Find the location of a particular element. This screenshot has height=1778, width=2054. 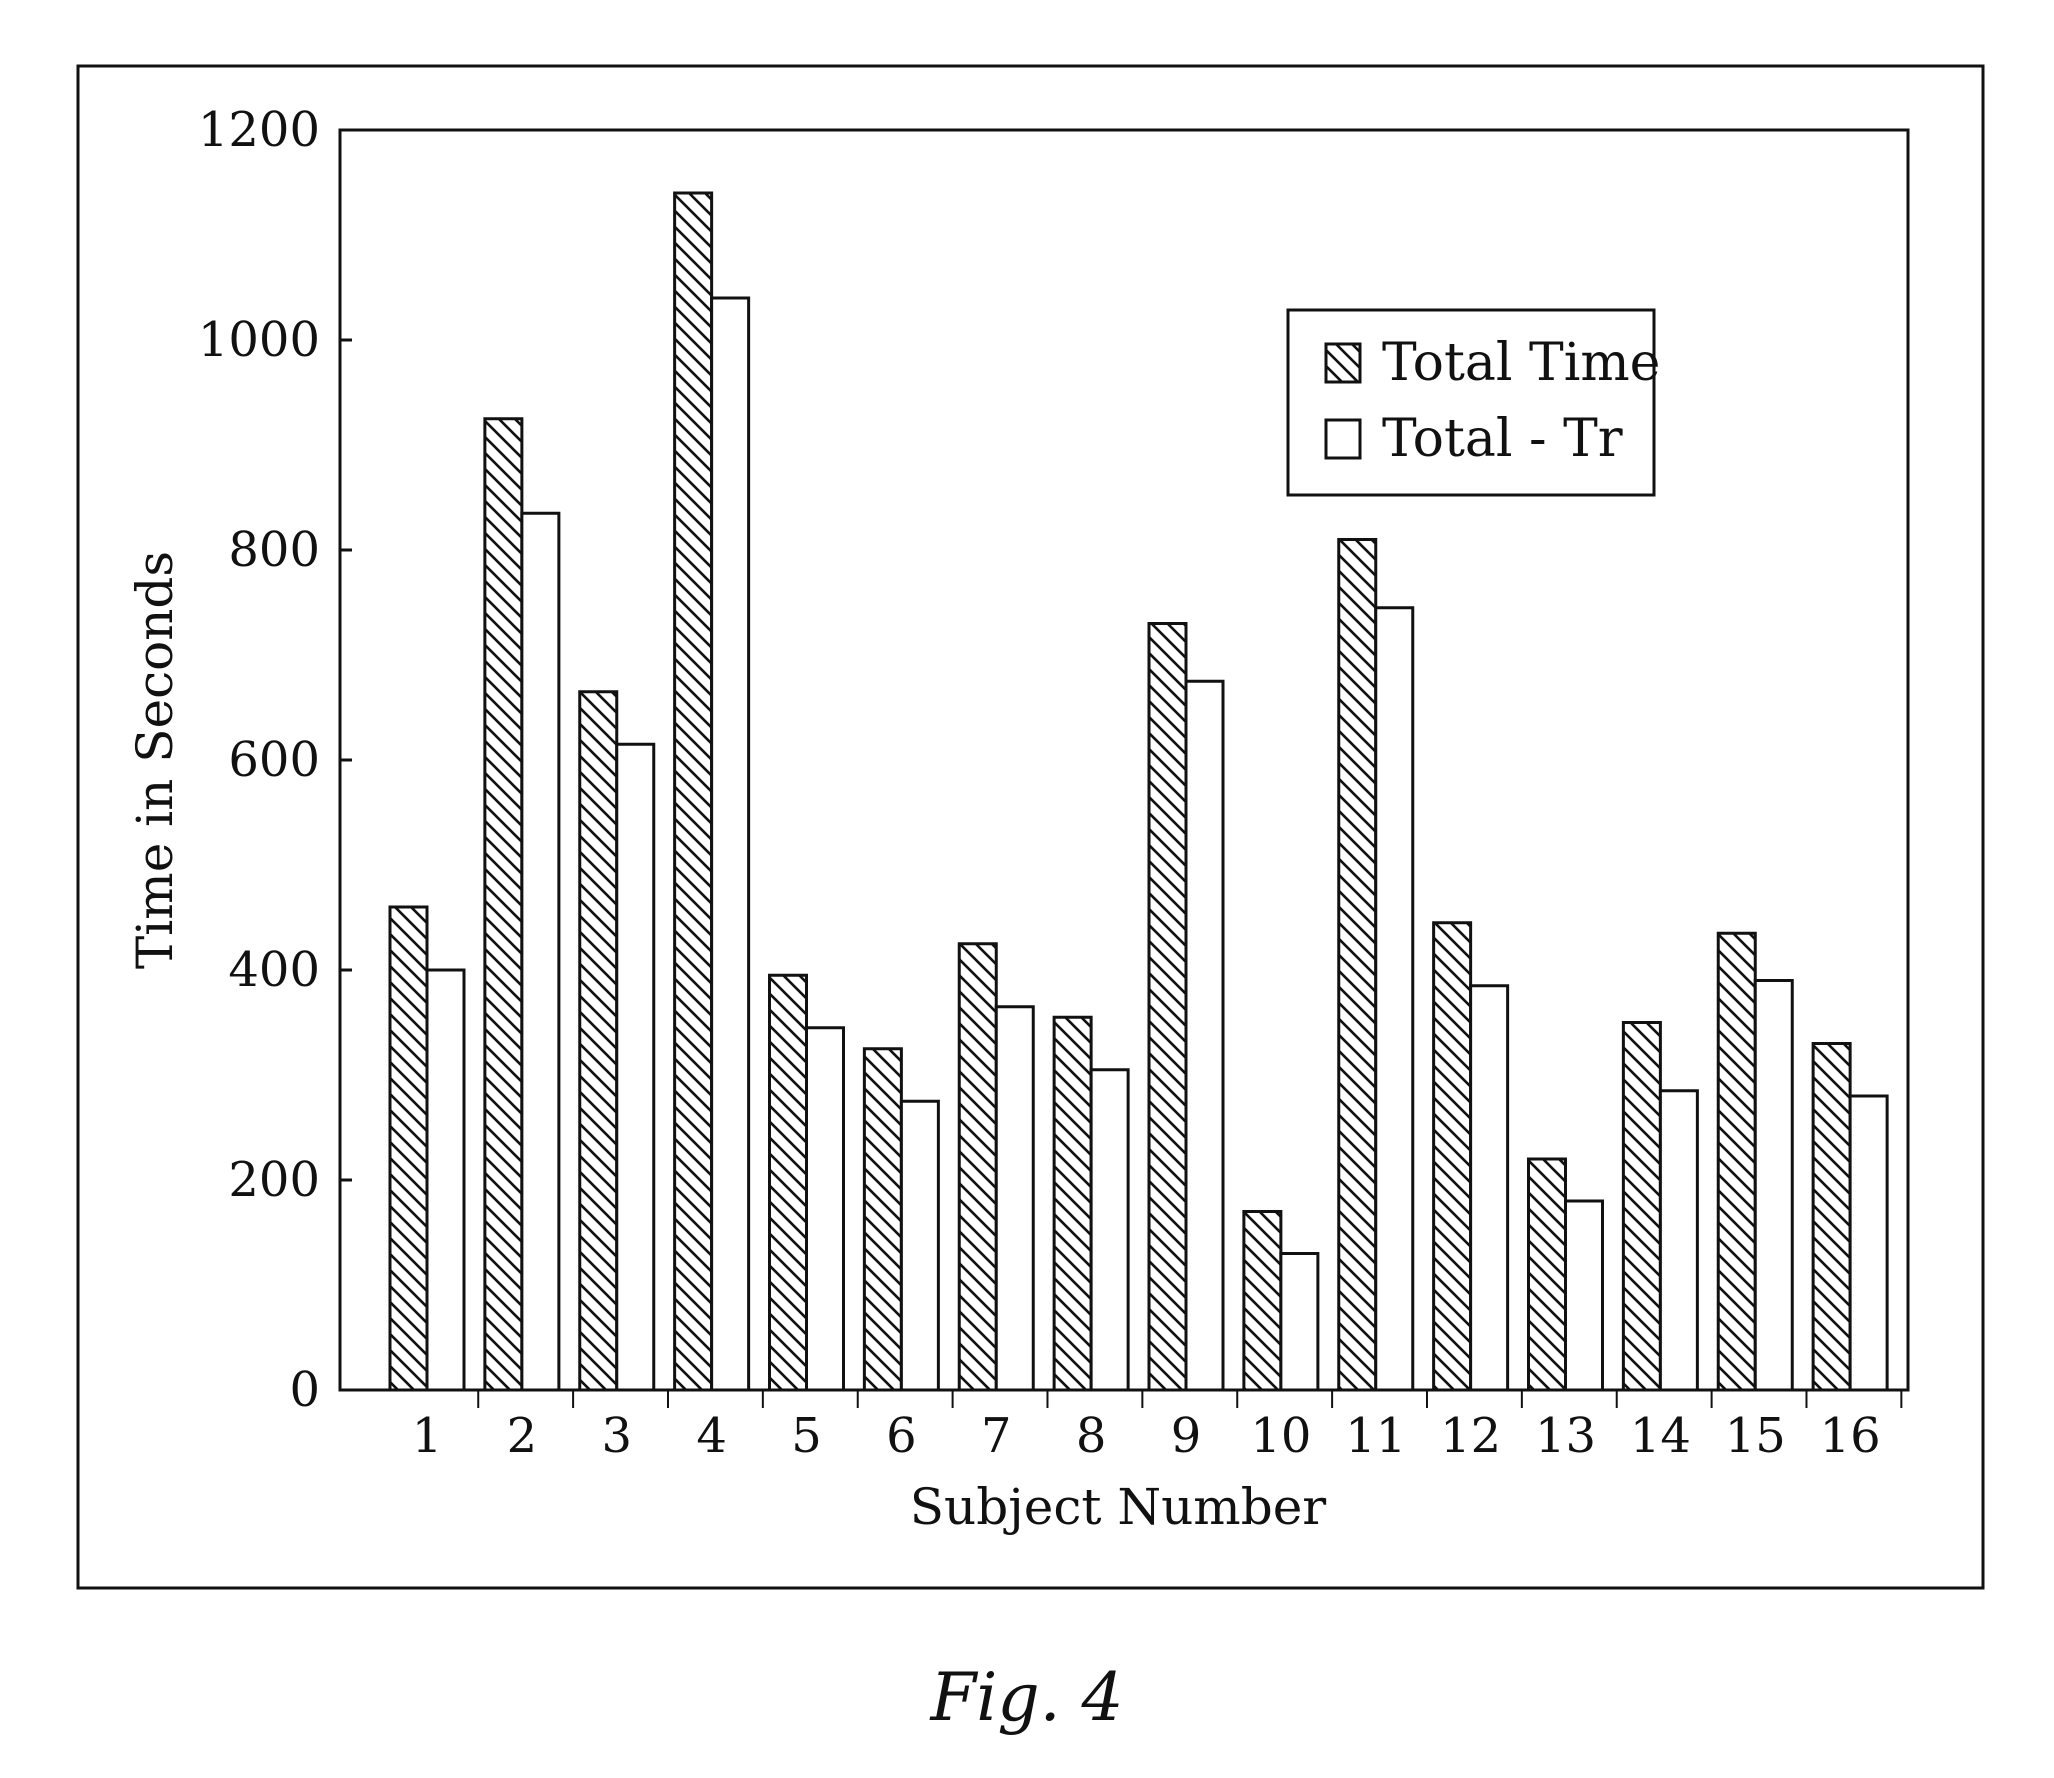

x-tick-label: 7 is located at coordinates (996, 1436).